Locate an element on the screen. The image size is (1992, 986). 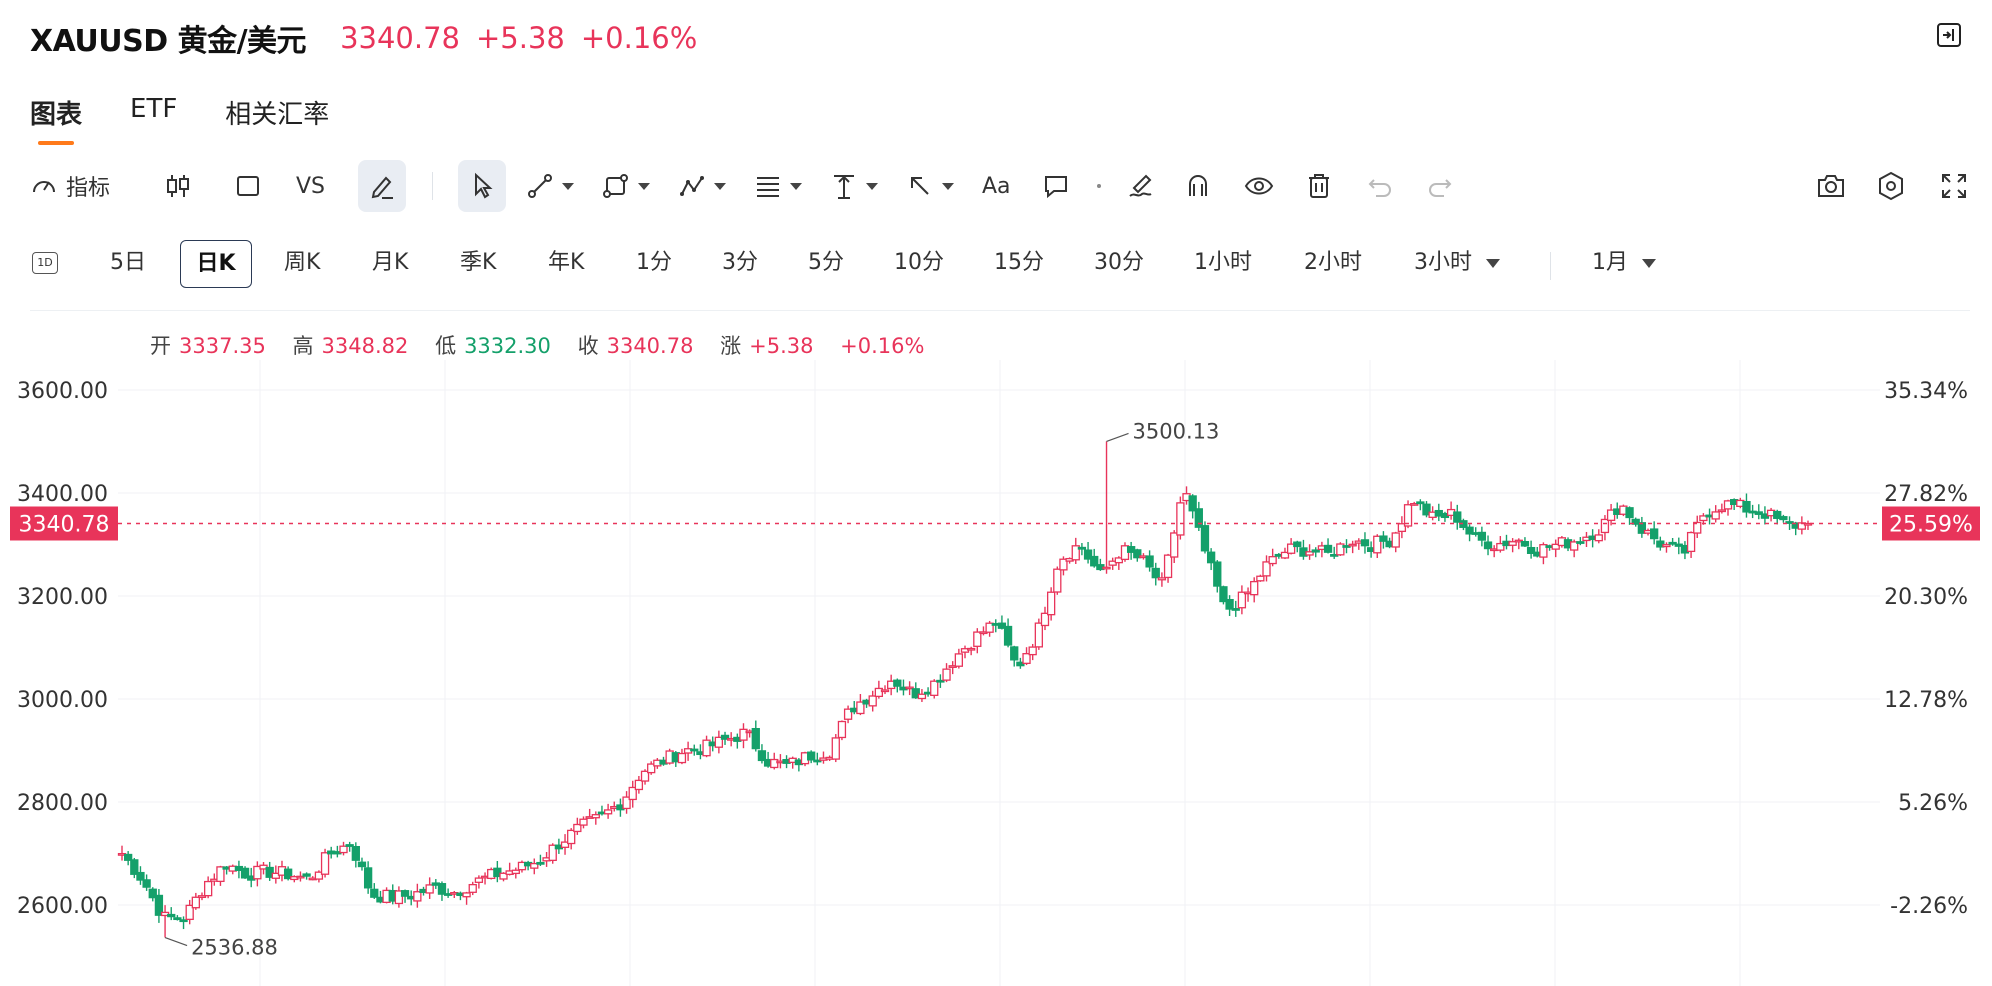
current-pct-badge-right is located at coordinates (1931, 523).